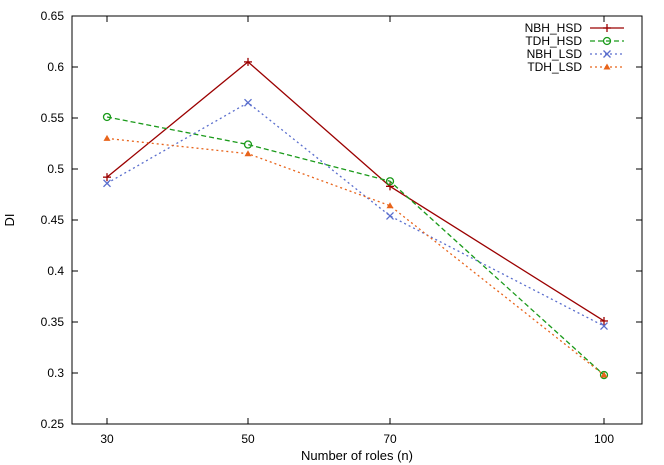  I want to click on y-axis-label: DI, so click(9, 220).